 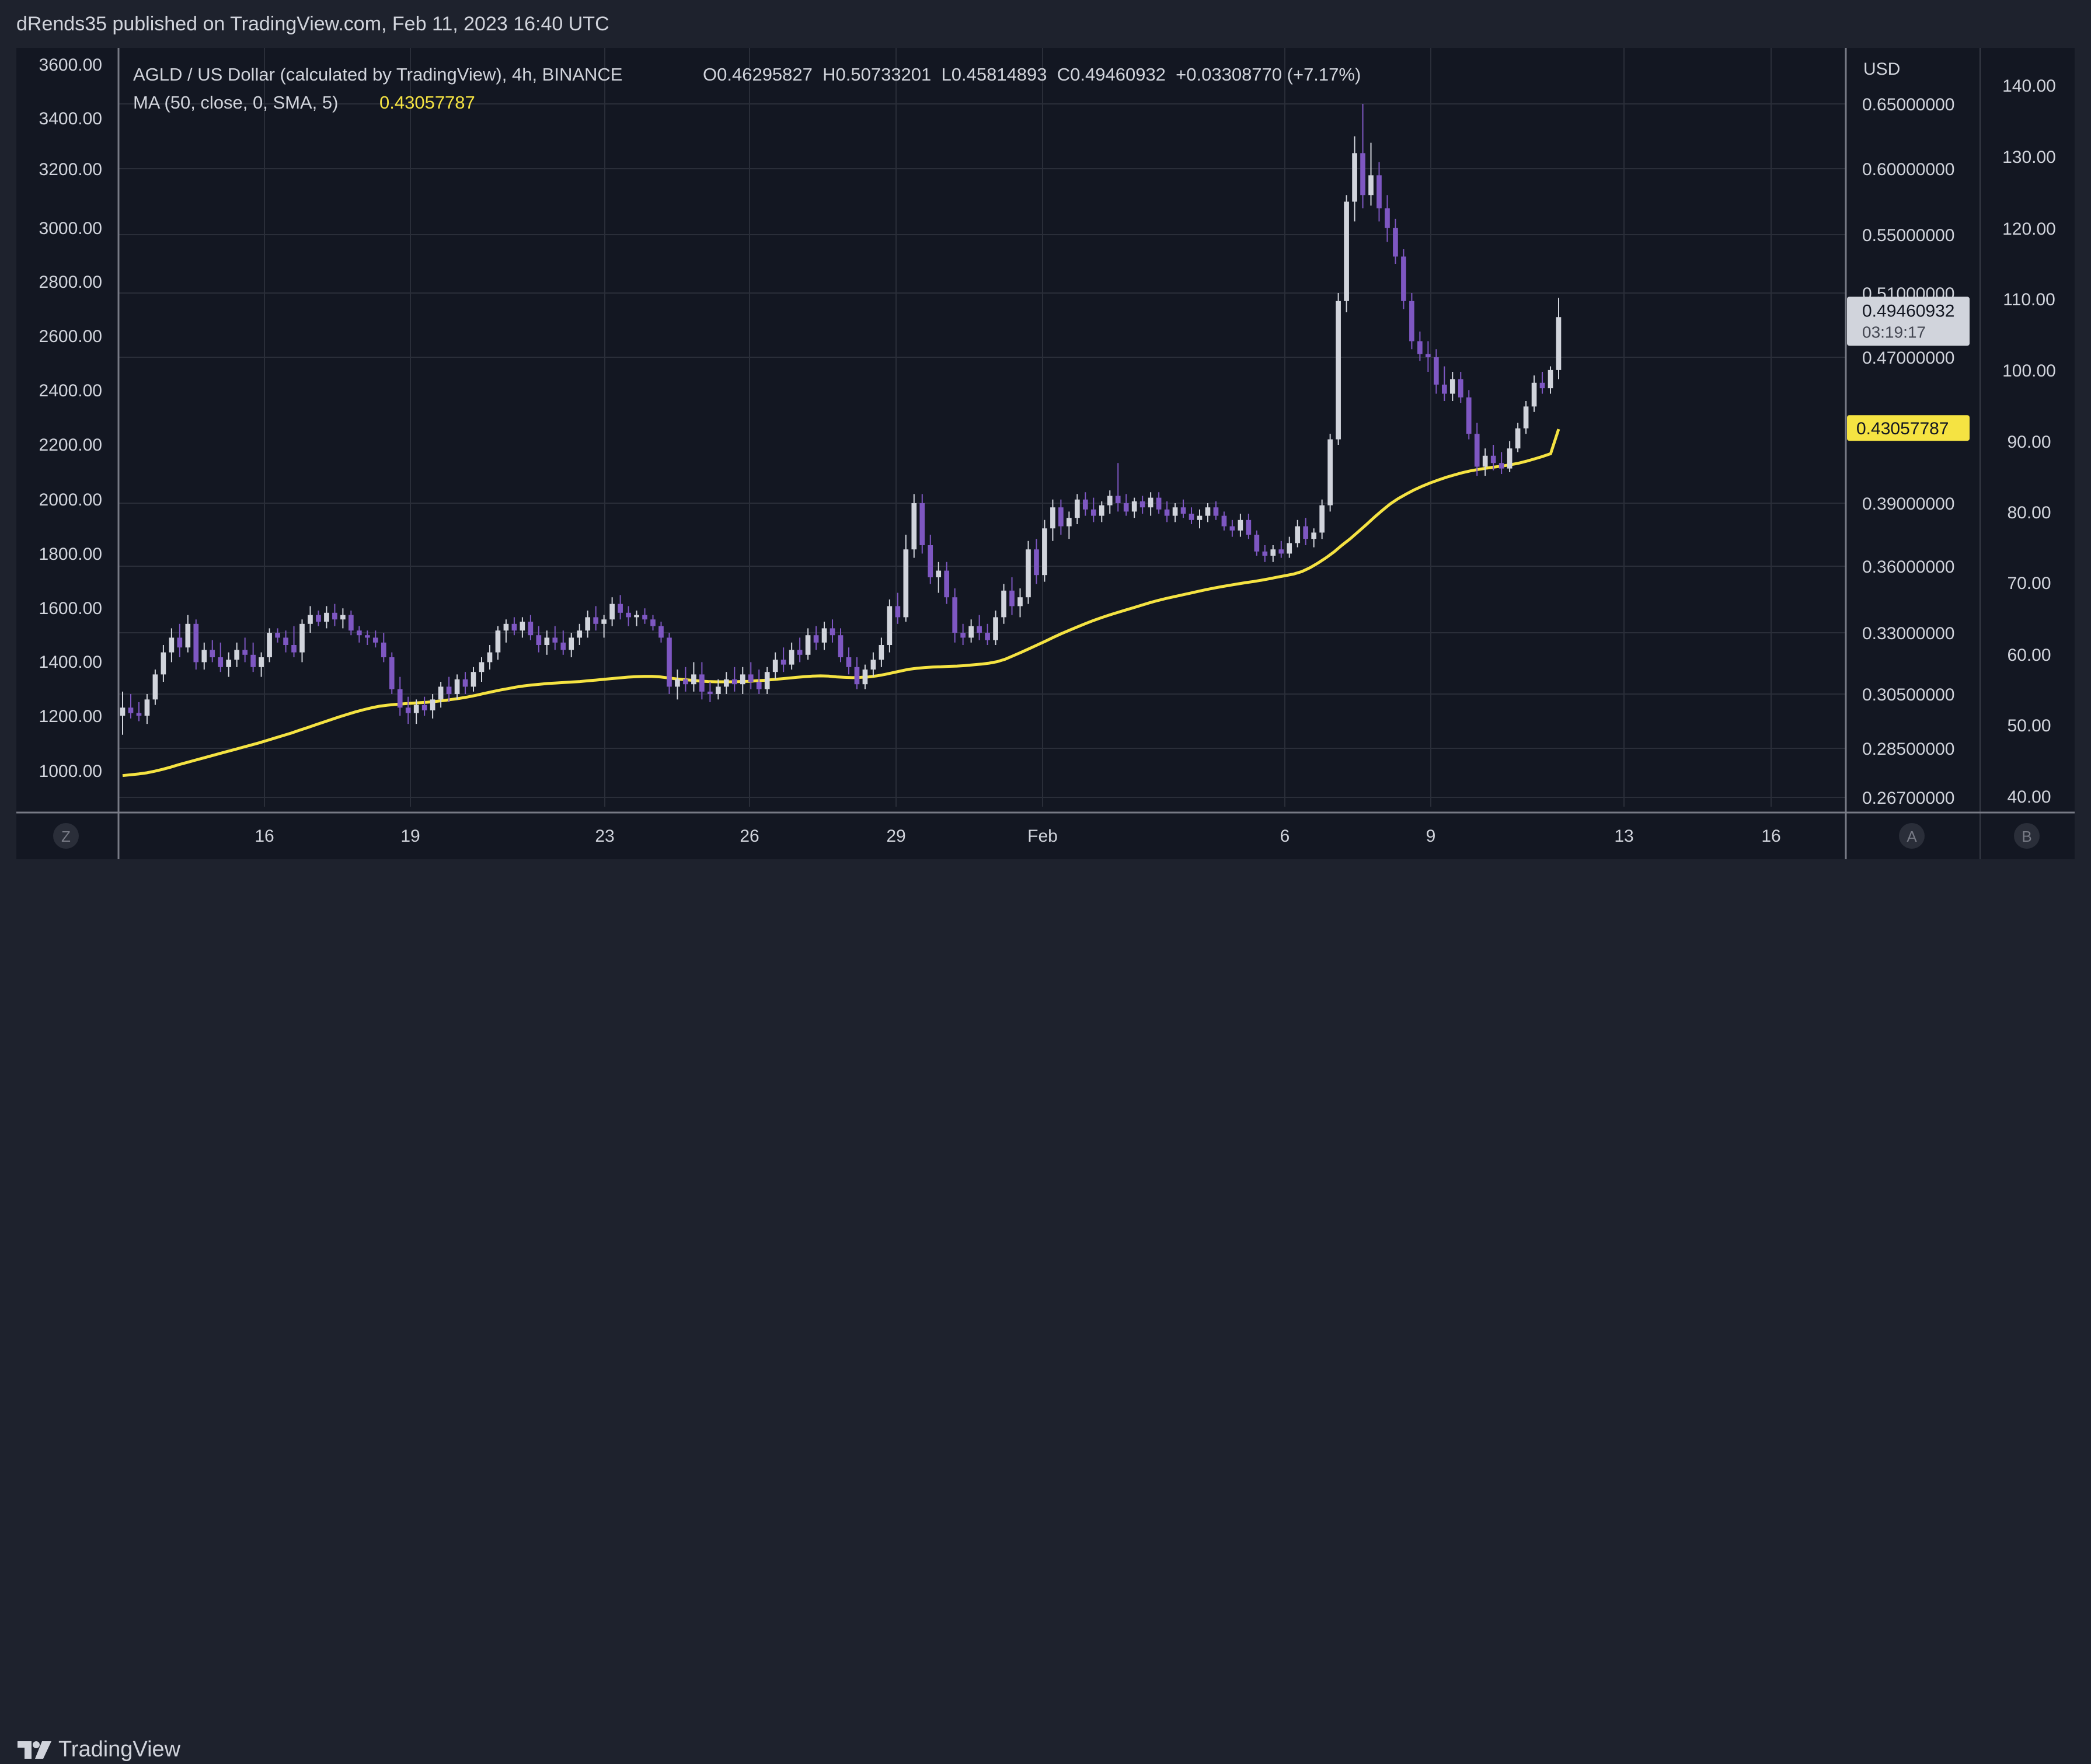 What do you see at coordinates (2029, 86) in the screenshot?
I see `far-right-tick-label: 140.00` at bounding box center [2029, 86].